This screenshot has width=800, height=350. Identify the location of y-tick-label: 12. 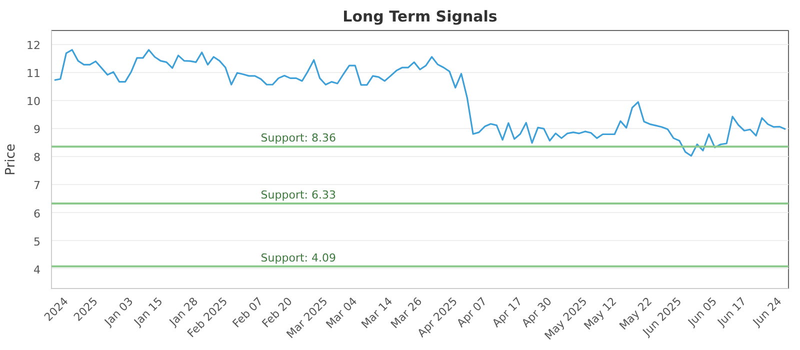
(33, 45).